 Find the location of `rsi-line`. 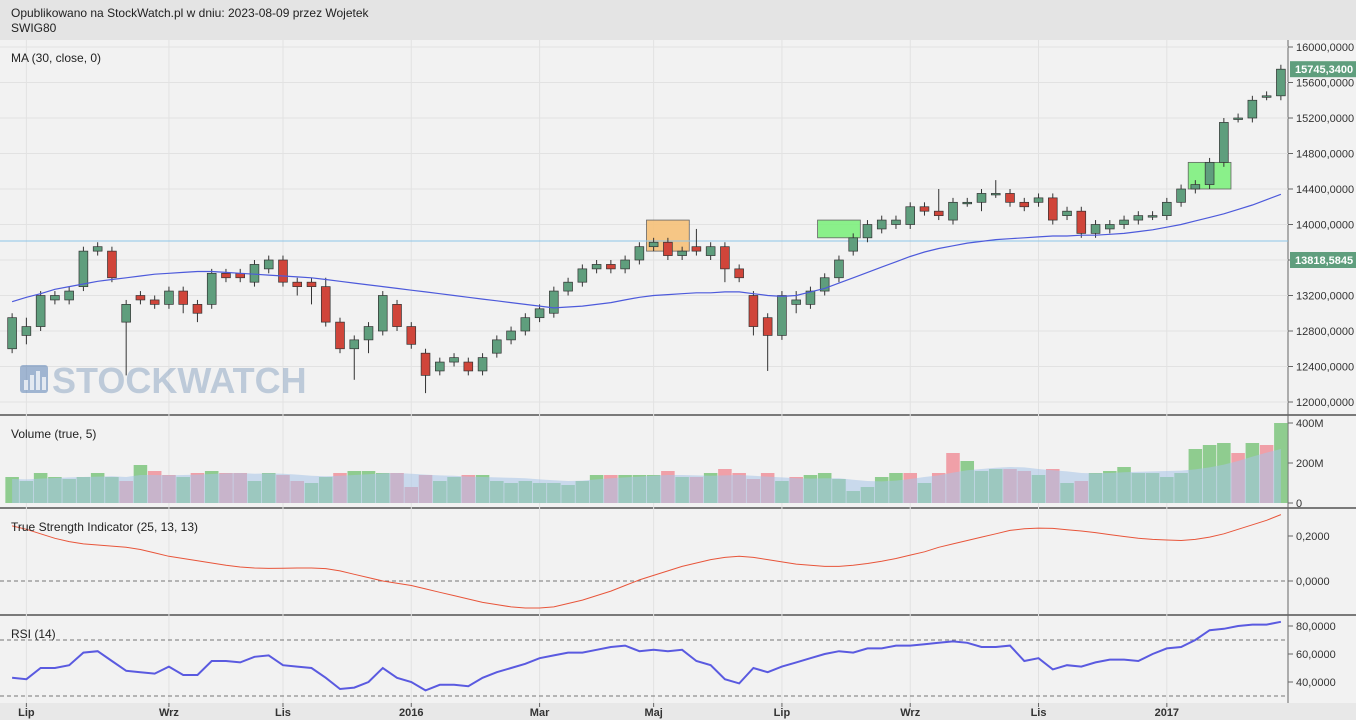

rsi-line is located at coordinates (647, 656).